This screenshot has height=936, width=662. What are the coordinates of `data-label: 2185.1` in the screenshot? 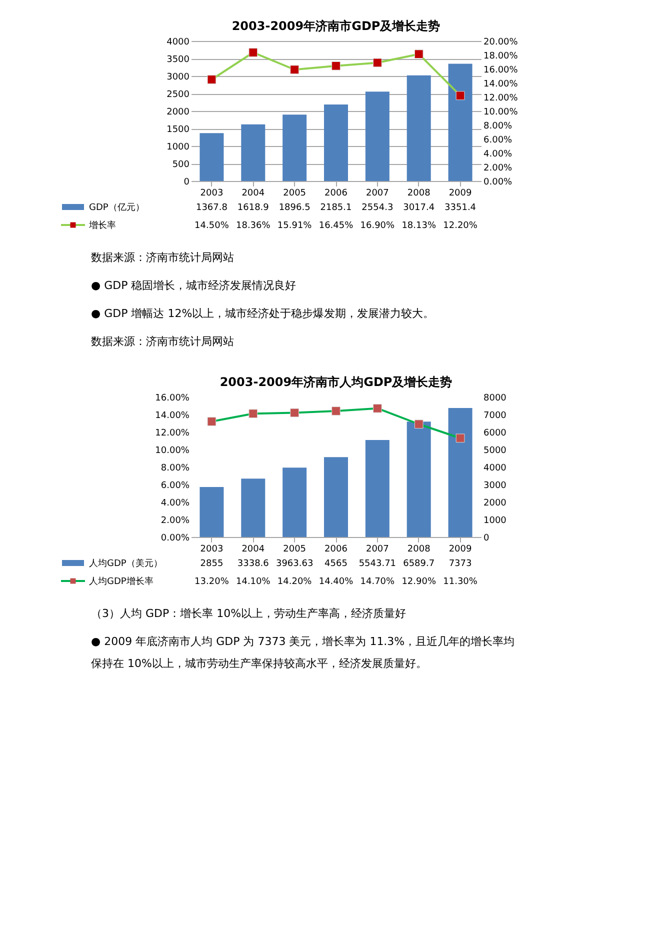 It's located at (336, 208).